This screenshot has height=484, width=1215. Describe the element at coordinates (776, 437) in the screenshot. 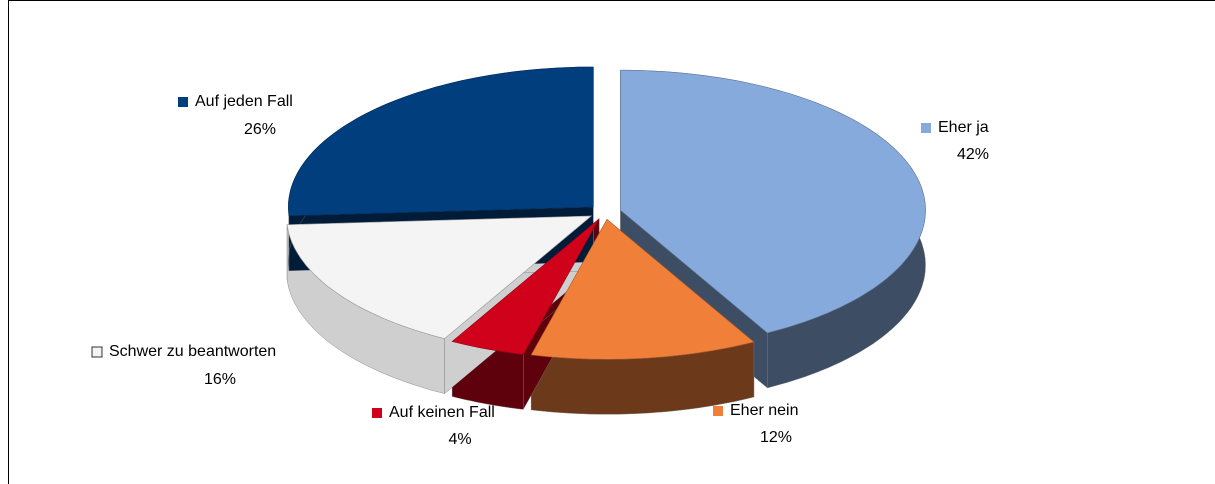

I see `value-label: 12%` at that location.